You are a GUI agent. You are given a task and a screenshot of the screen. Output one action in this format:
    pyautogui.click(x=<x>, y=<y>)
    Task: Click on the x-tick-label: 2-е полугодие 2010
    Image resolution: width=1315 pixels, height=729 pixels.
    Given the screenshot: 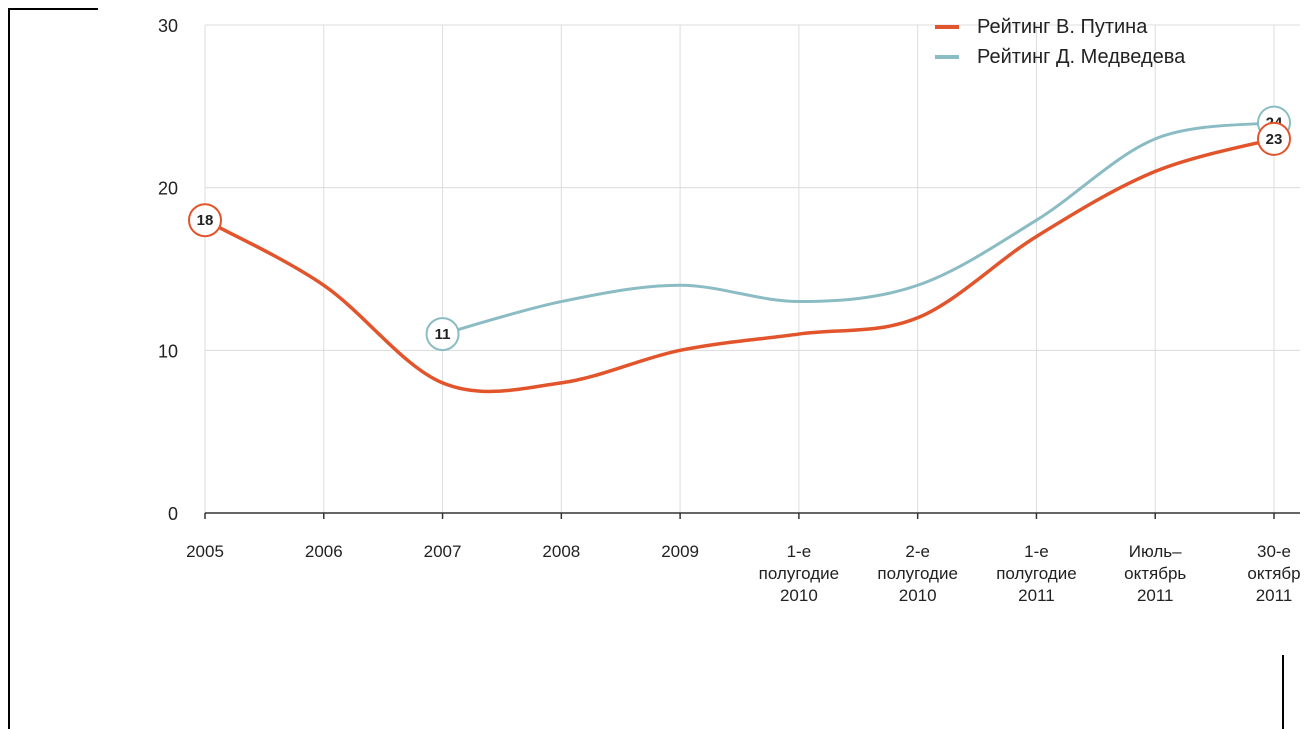 What is the action you would take?
    pyautogui.click(x=917, y=573)
    